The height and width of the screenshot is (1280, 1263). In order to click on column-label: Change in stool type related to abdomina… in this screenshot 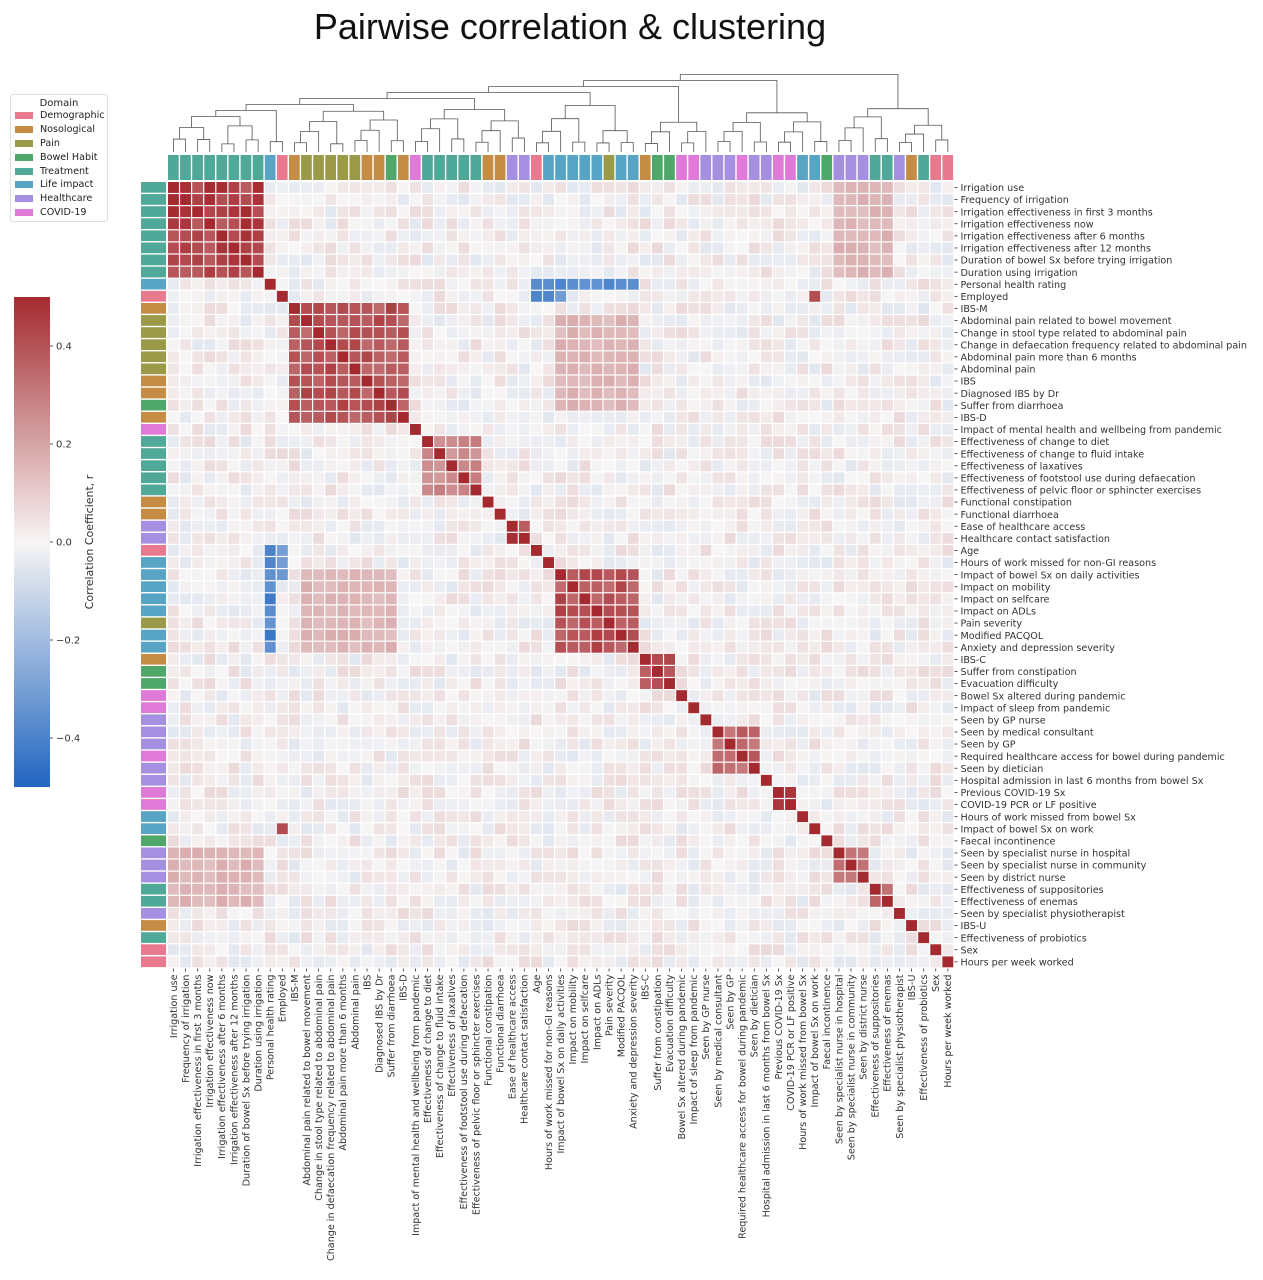, I will do `click(319, 1088)`.